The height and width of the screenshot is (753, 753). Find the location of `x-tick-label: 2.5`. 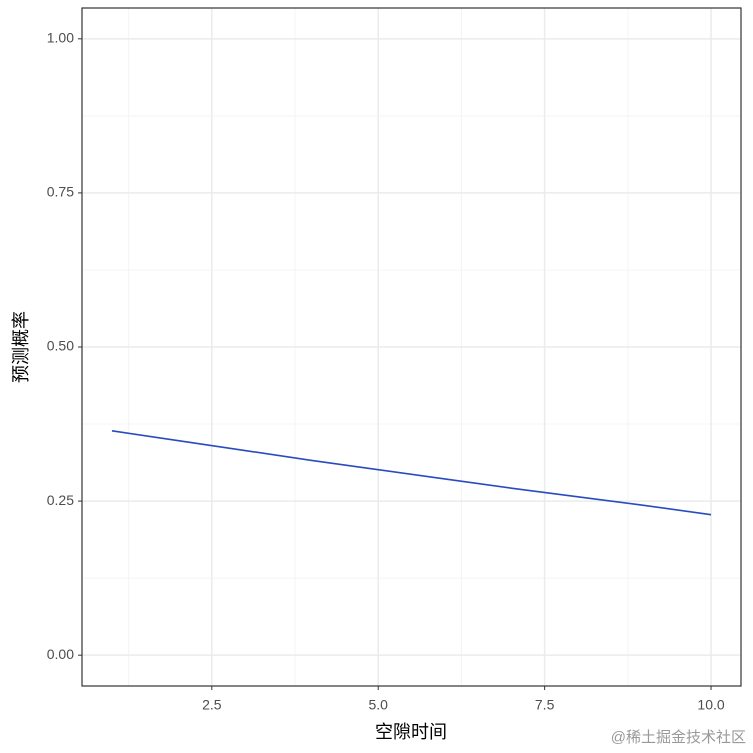

x-tick-label: 2.5 is located at coordinates (212, 705).